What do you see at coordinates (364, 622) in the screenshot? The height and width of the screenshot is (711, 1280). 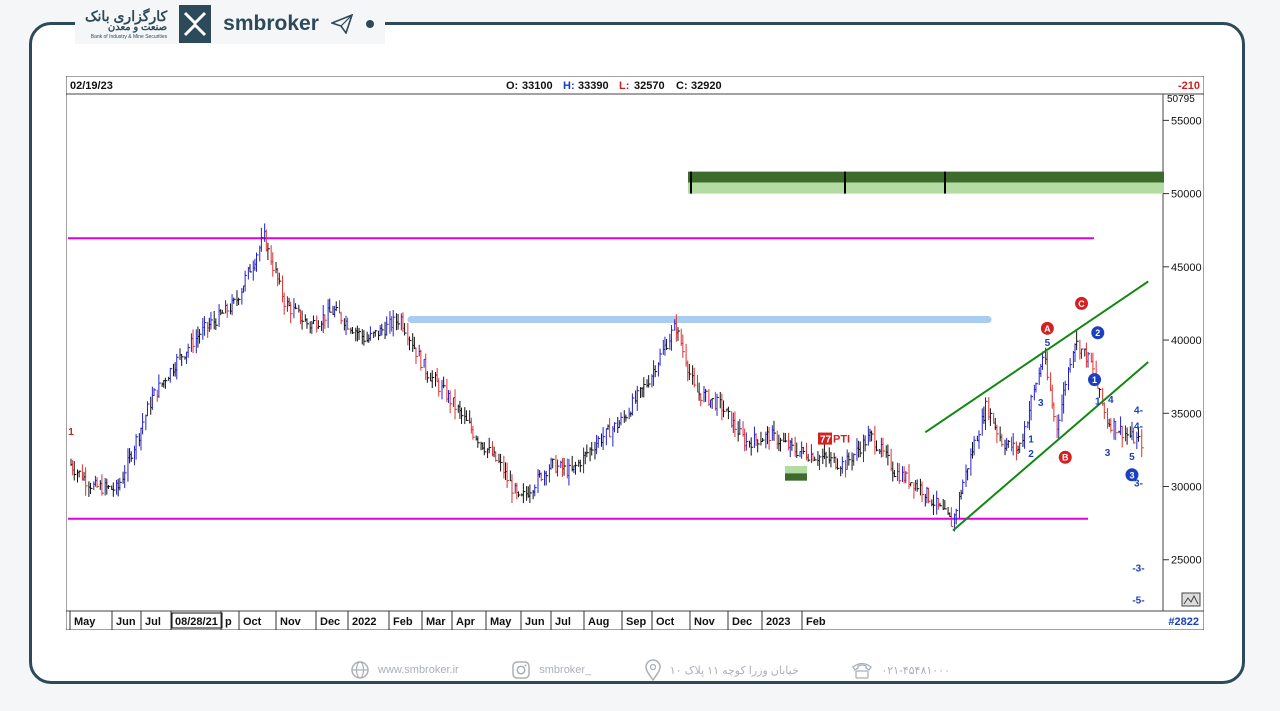 I see `x-tick-label: 2022` at bounding box center [364, 622].